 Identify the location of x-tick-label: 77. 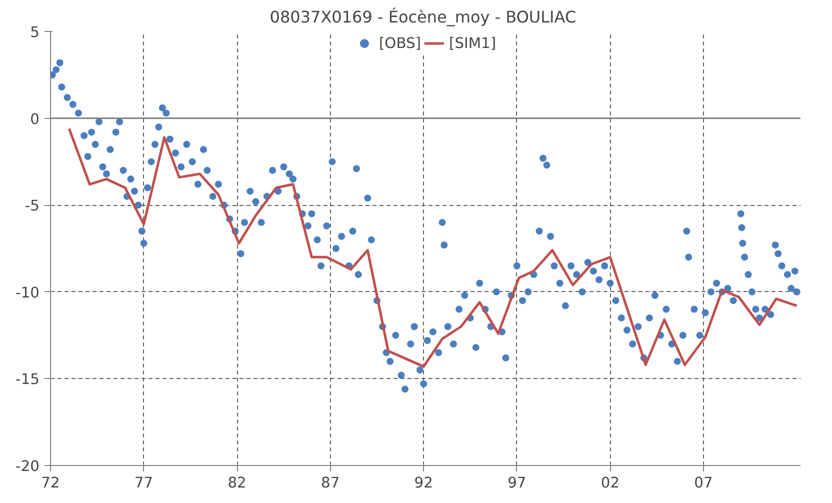
(144, 483).